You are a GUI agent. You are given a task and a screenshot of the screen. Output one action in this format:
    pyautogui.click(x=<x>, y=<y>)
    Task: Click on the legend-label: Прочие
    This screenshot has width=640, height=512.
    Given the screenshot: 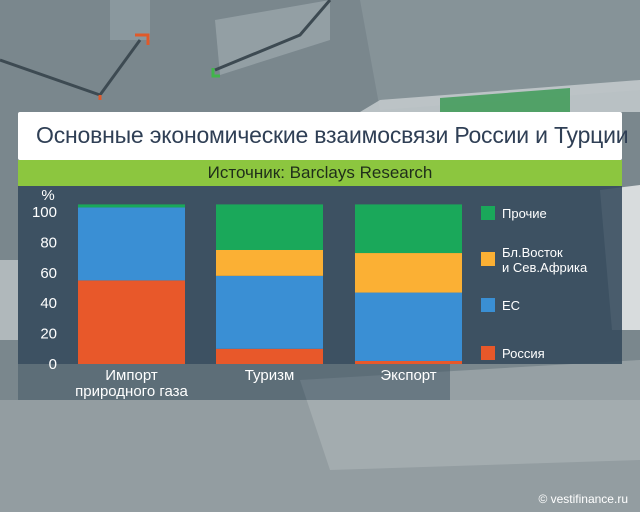 What is the action you would take?
    pyautogui.click(x=524, y=213)
    